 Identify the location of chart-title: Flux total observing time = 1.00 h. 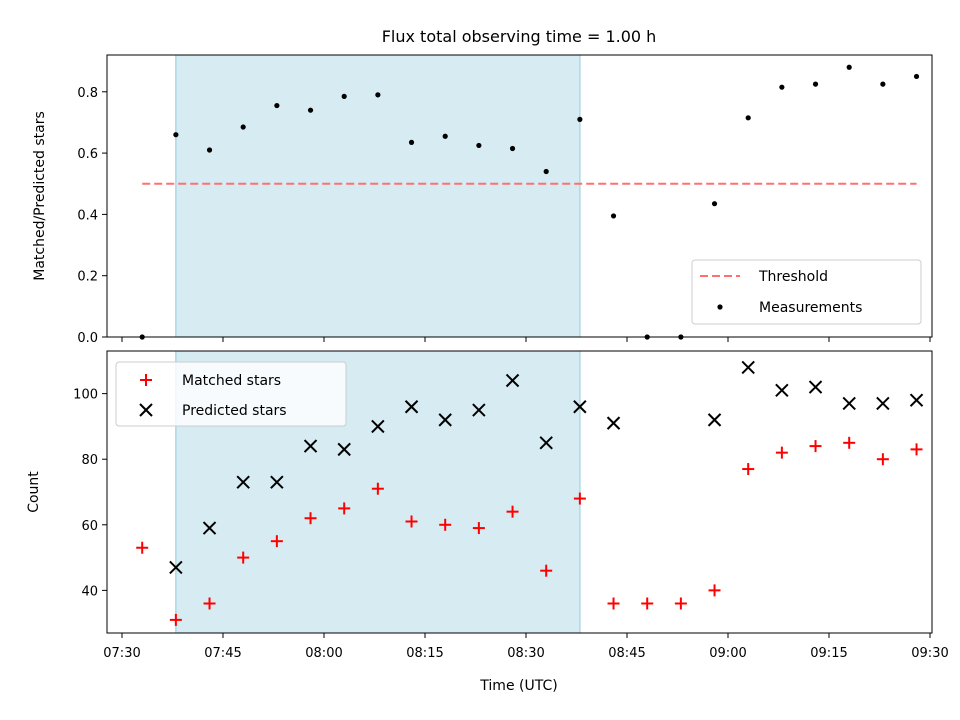
(519, 36).